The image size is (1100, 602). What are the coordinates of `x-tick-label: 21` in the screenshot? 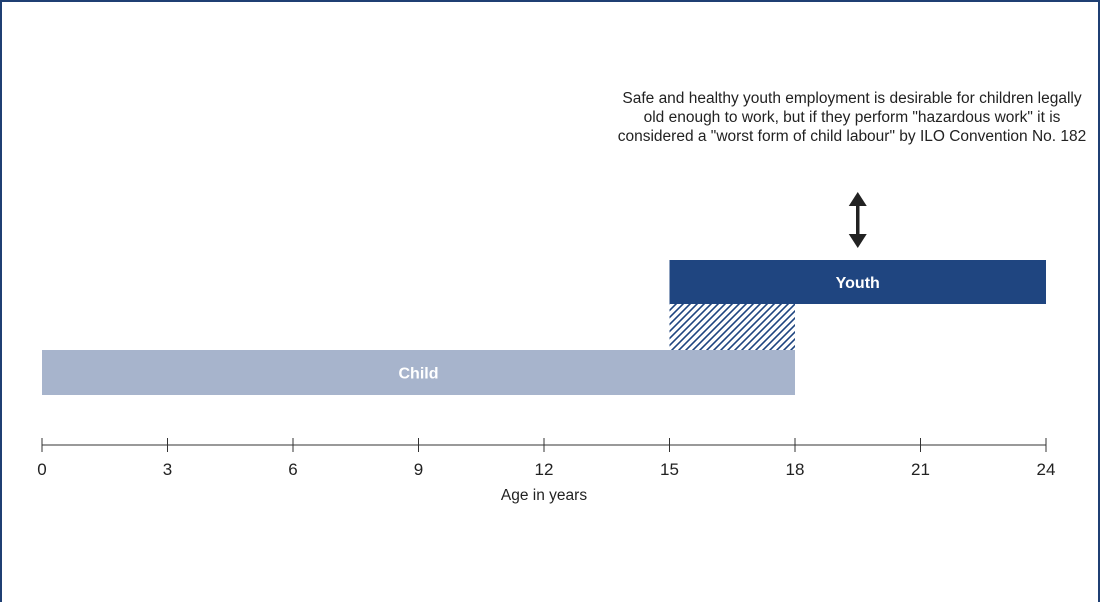 It's located at (920, 469).